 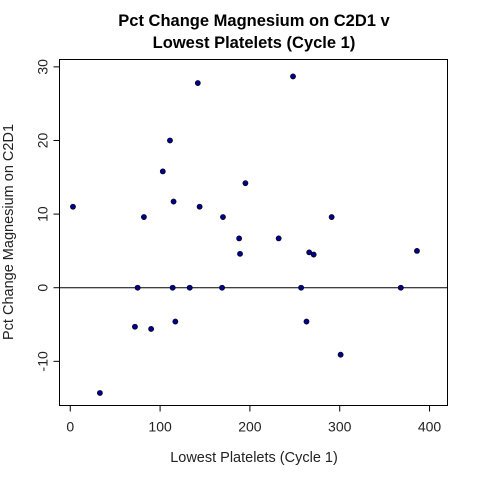 I want to click on x-tick-label: 200, so click(x=250, y=427).